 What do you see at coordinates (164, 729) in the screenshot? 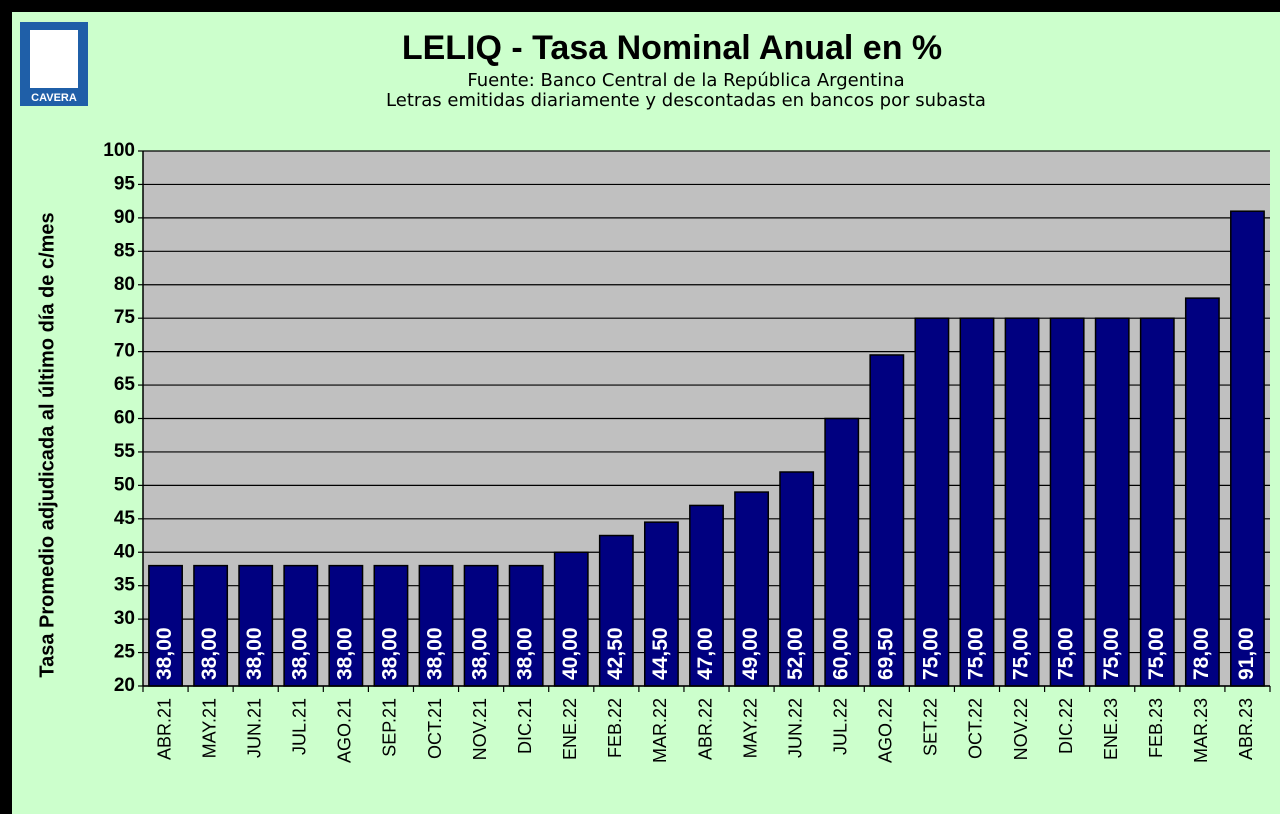
I see `x-tick-label: ABR.21` at bounding box center [164, 729].